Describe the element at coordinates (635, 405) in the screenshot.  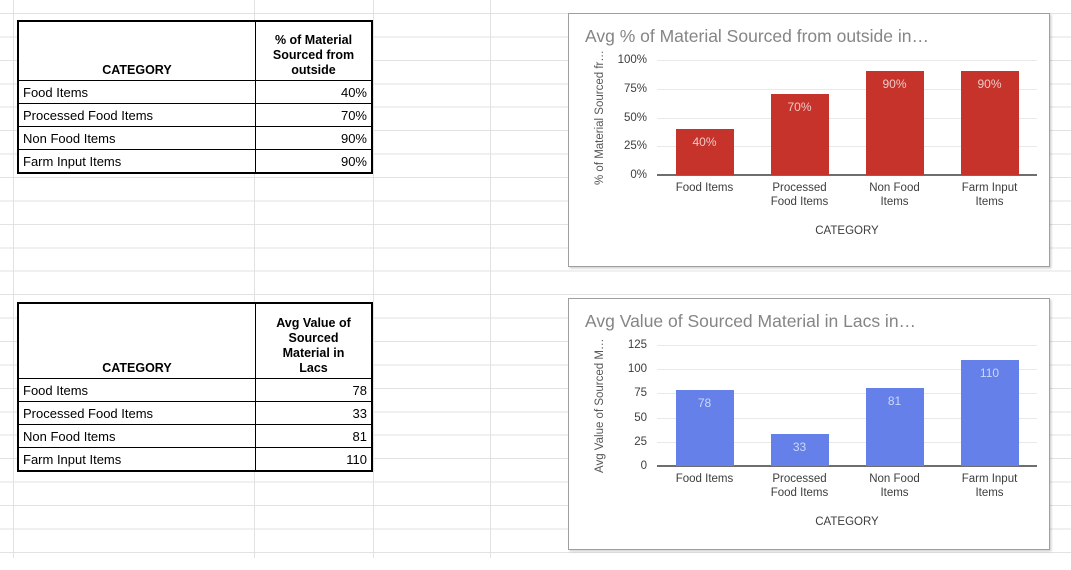
I see `y-axis-ticks: 125 100 75 50 25 0` at that location.